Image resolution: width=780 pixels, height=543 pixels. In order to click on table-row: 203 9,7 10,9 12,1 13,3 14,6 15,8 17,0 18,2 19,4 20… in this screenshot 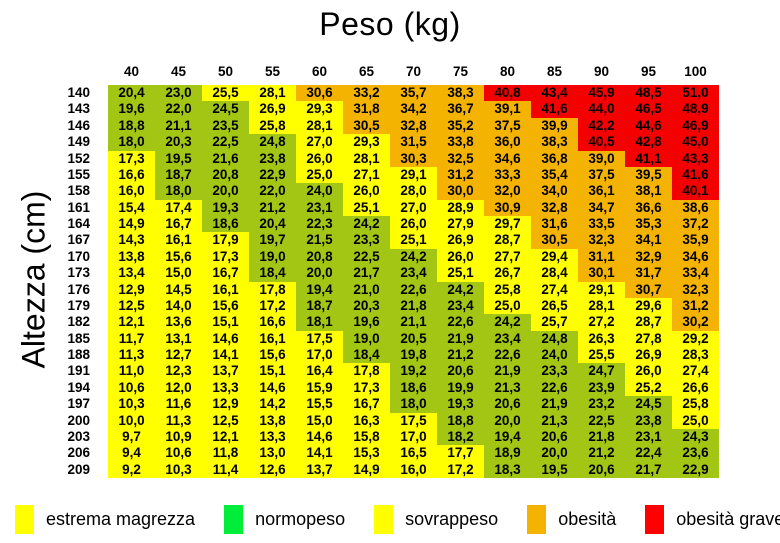, I will do `click(390, 437)`.